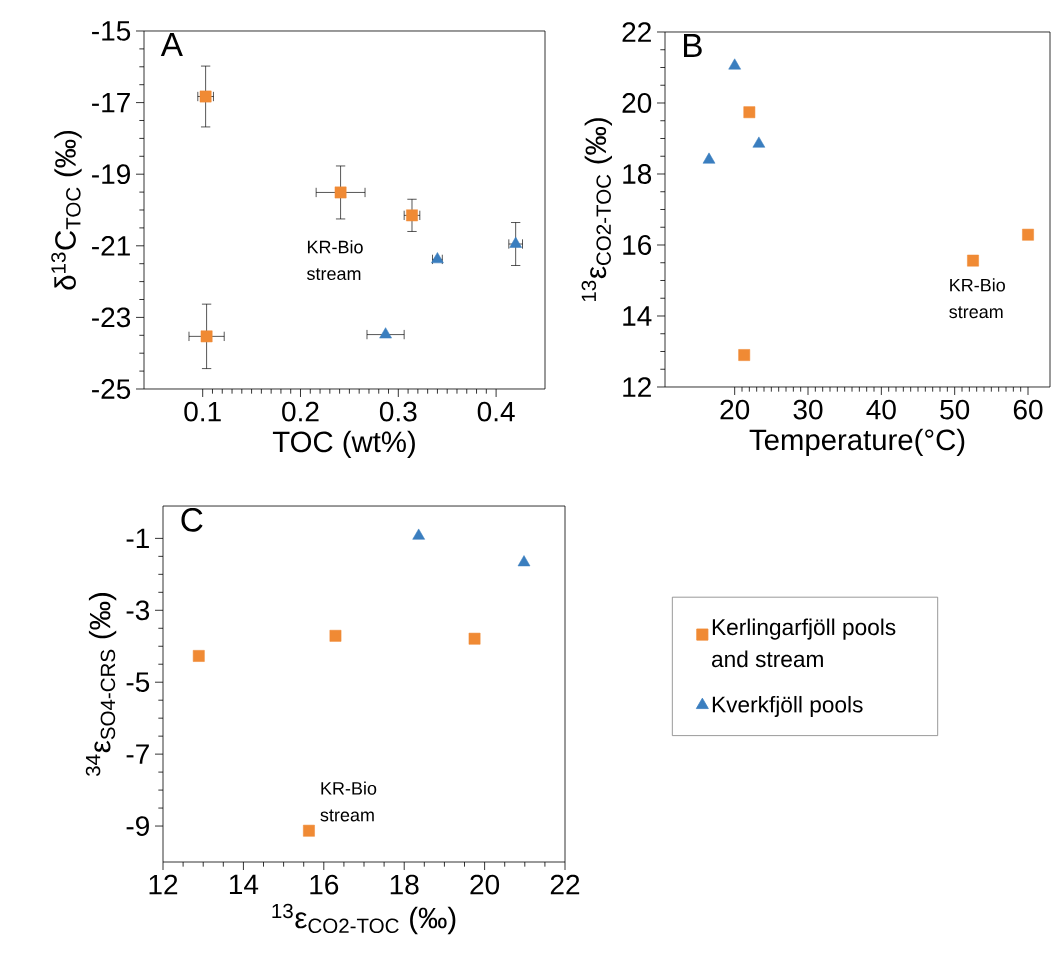  I want to click on x-axis-title: $^{13}$ε$_{CO2-TOC}$ (‰), so click(364, 919).